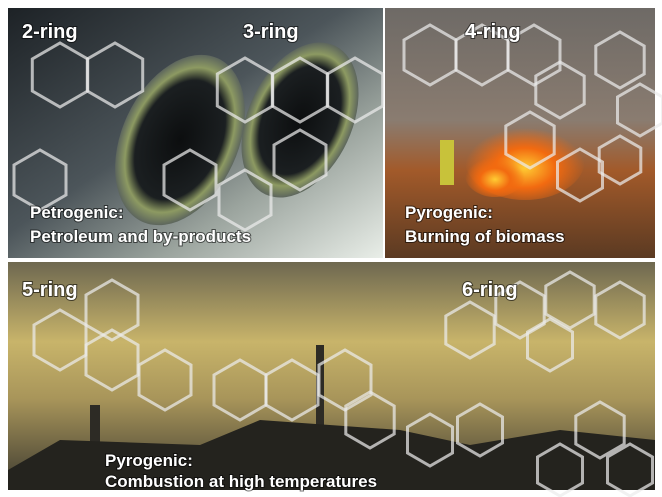  What do you see at coordinates (77, 212) in the screenshot?
I see `caption: Petrogenic:` at bounding box center [77, 212].